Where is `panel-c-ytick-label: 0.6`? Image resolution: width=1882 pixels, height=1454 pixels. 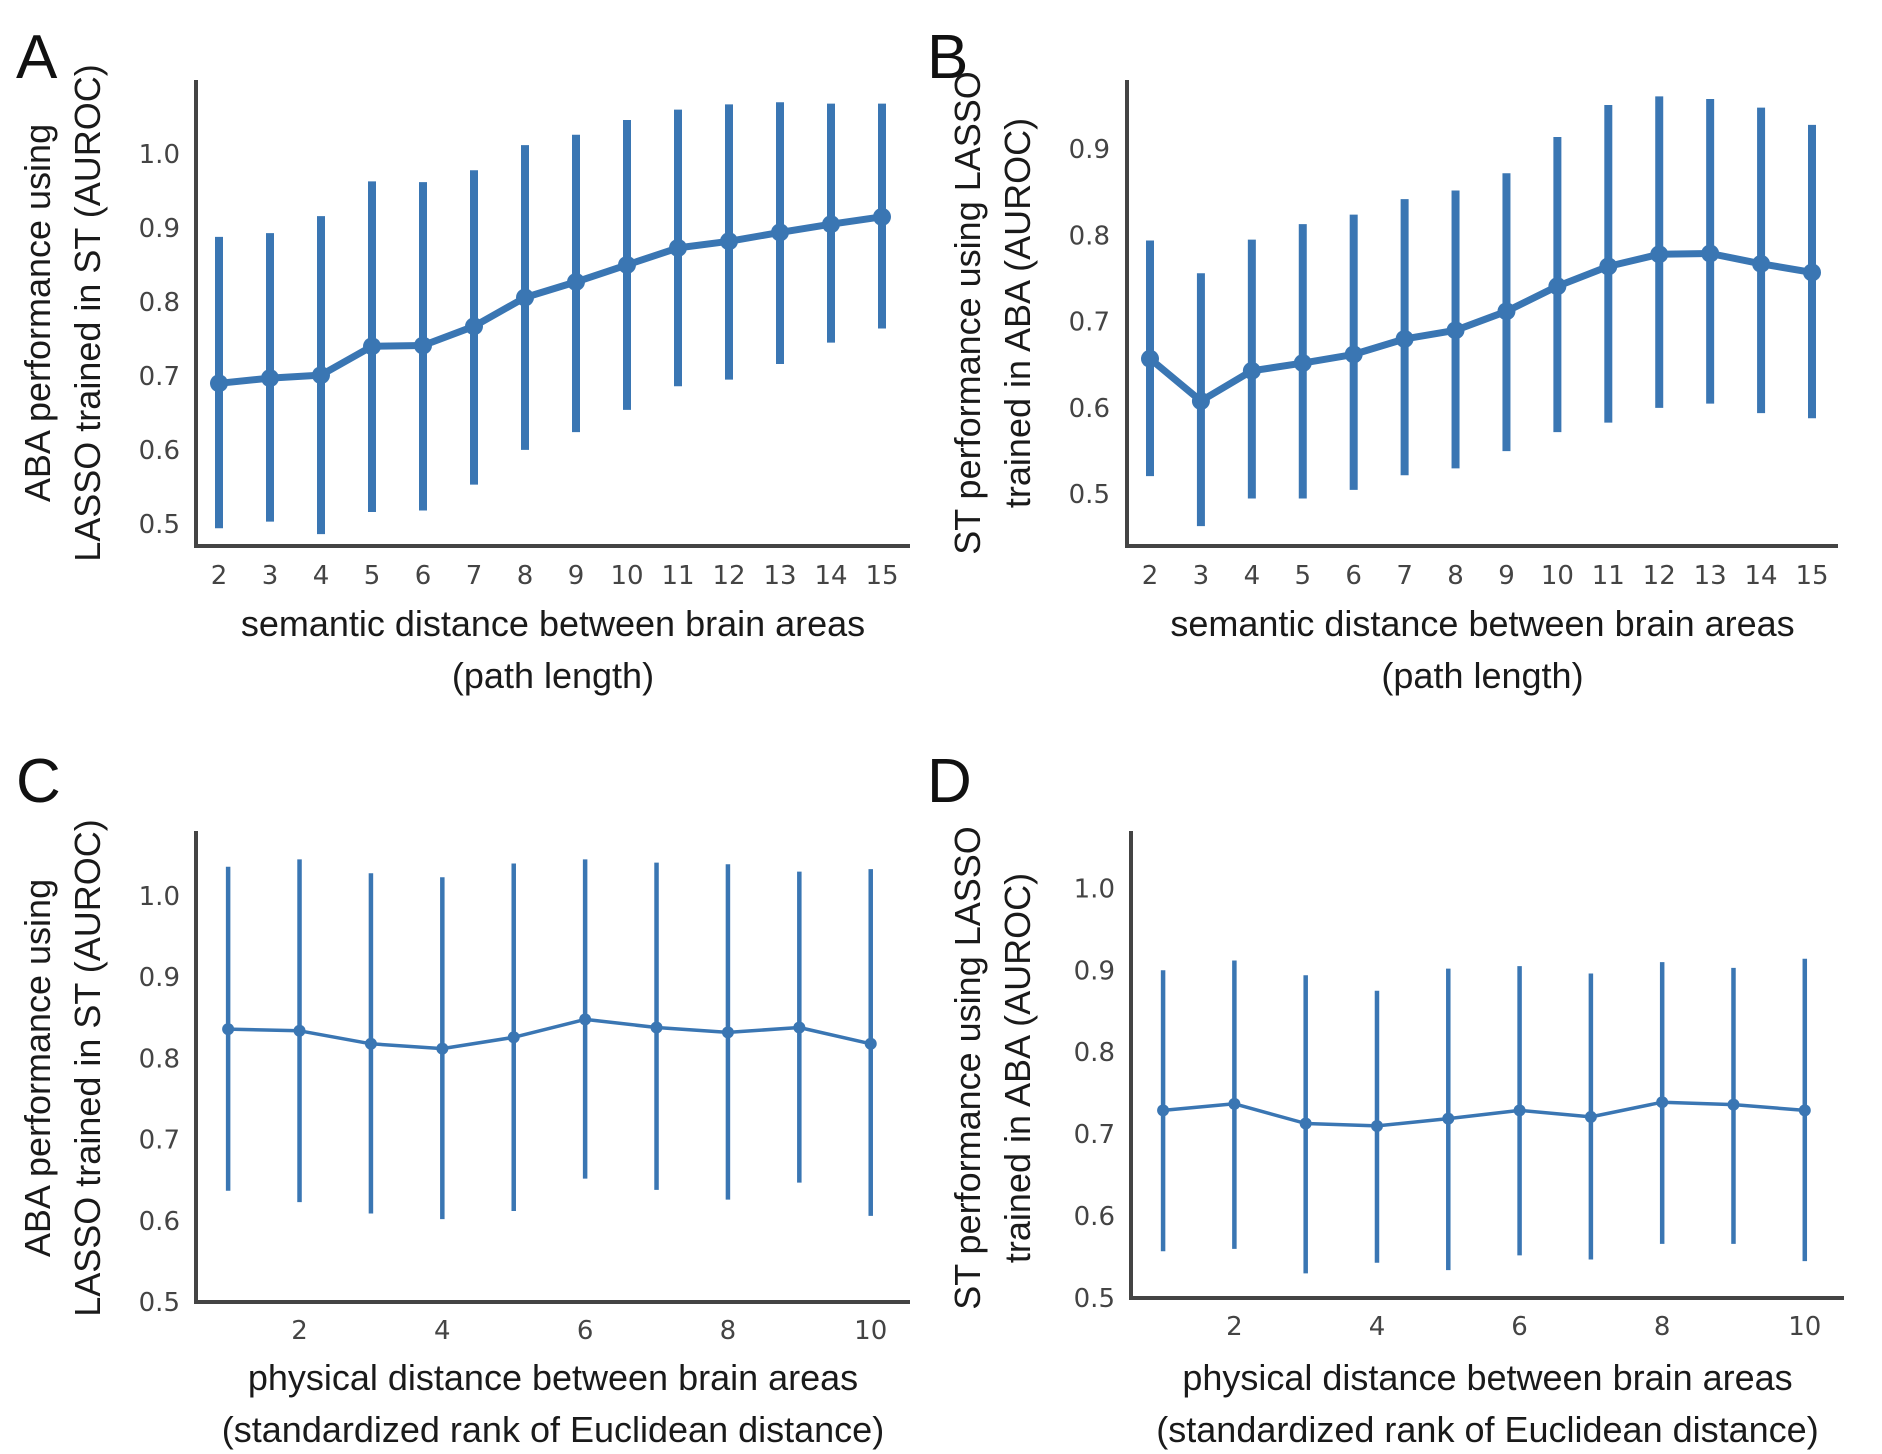
panel-c-ytick-label: 0.6 is located at coordinates (159, 1222).